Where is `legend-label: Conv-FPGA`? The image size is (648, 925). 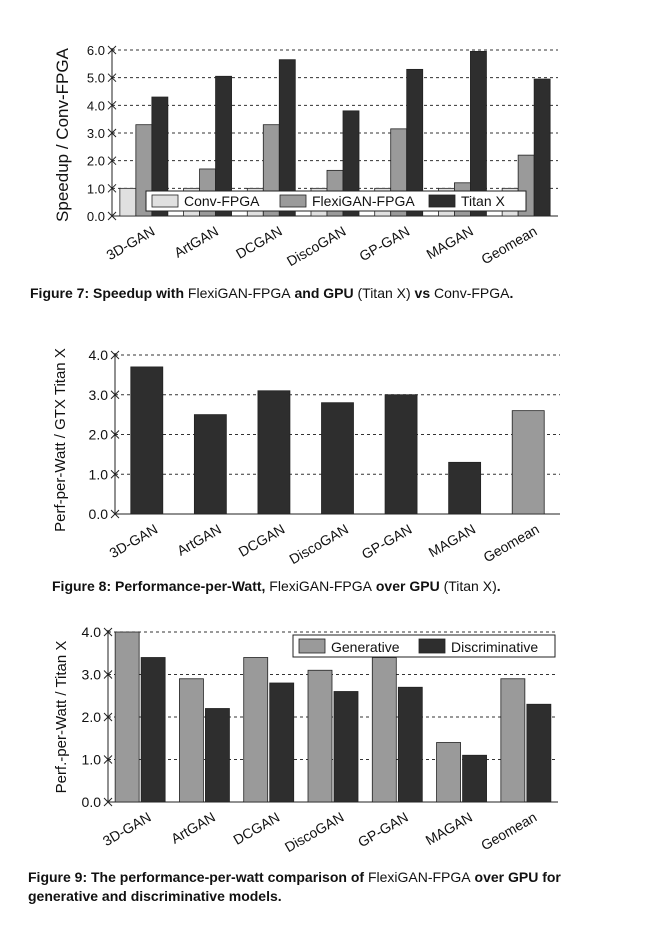 legend-label: Conv-FPGA is located at coordinates (222, 201).